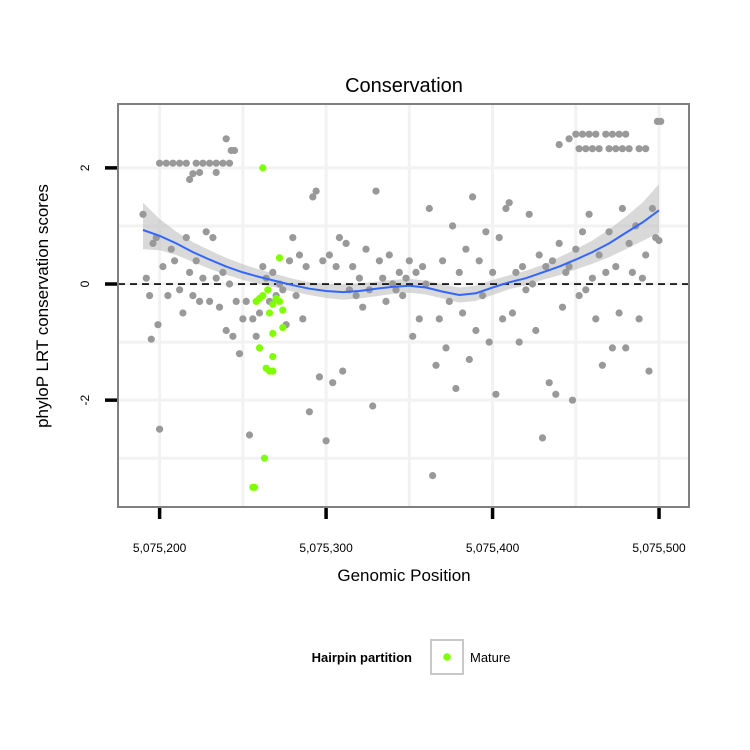 Image resolution: width=750 pixels, height=750 pixels. Describe the element at coordinates (447, 657) in the screenshot. I see `legend-key-mature-point` at that location.